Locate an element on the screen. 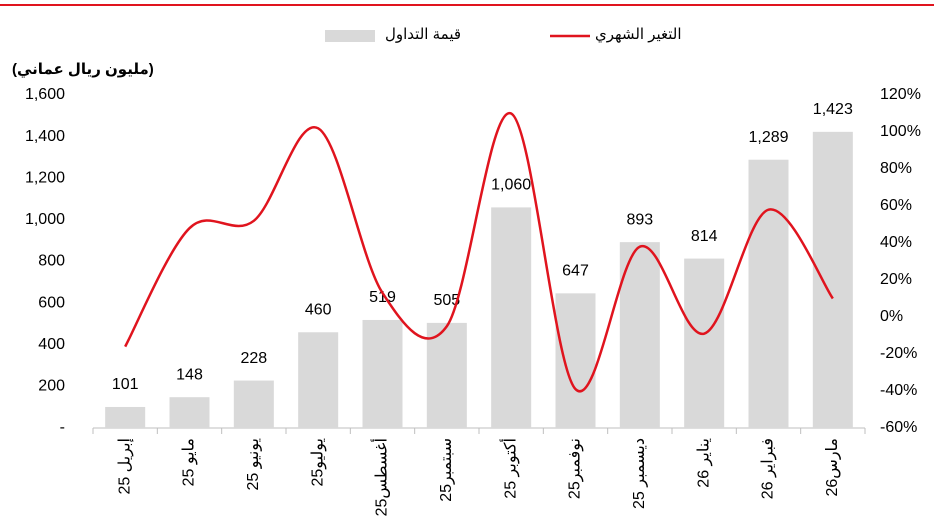 Image resolution: width=934 pixels, height=522 pixels. data-label: 460 is located at coordinates (318, 309).